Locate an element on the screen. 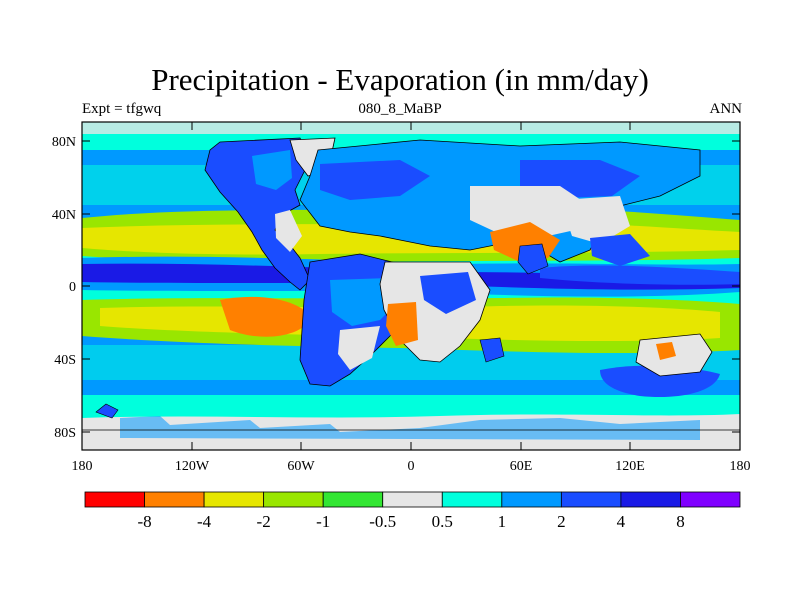 The image size is (800, 600). colorbar-tick-label: -4 is located at coordinates (204, 521).